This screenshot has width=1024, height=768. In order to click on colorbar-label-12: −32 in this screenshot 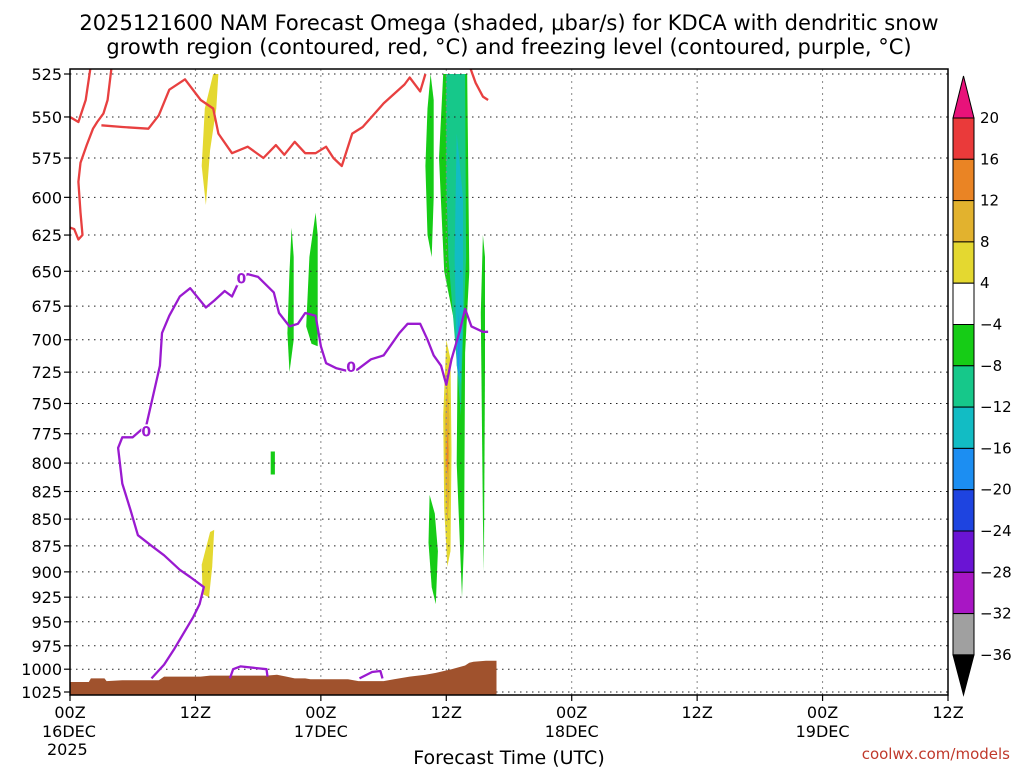, I will do `click(996, 614)`.